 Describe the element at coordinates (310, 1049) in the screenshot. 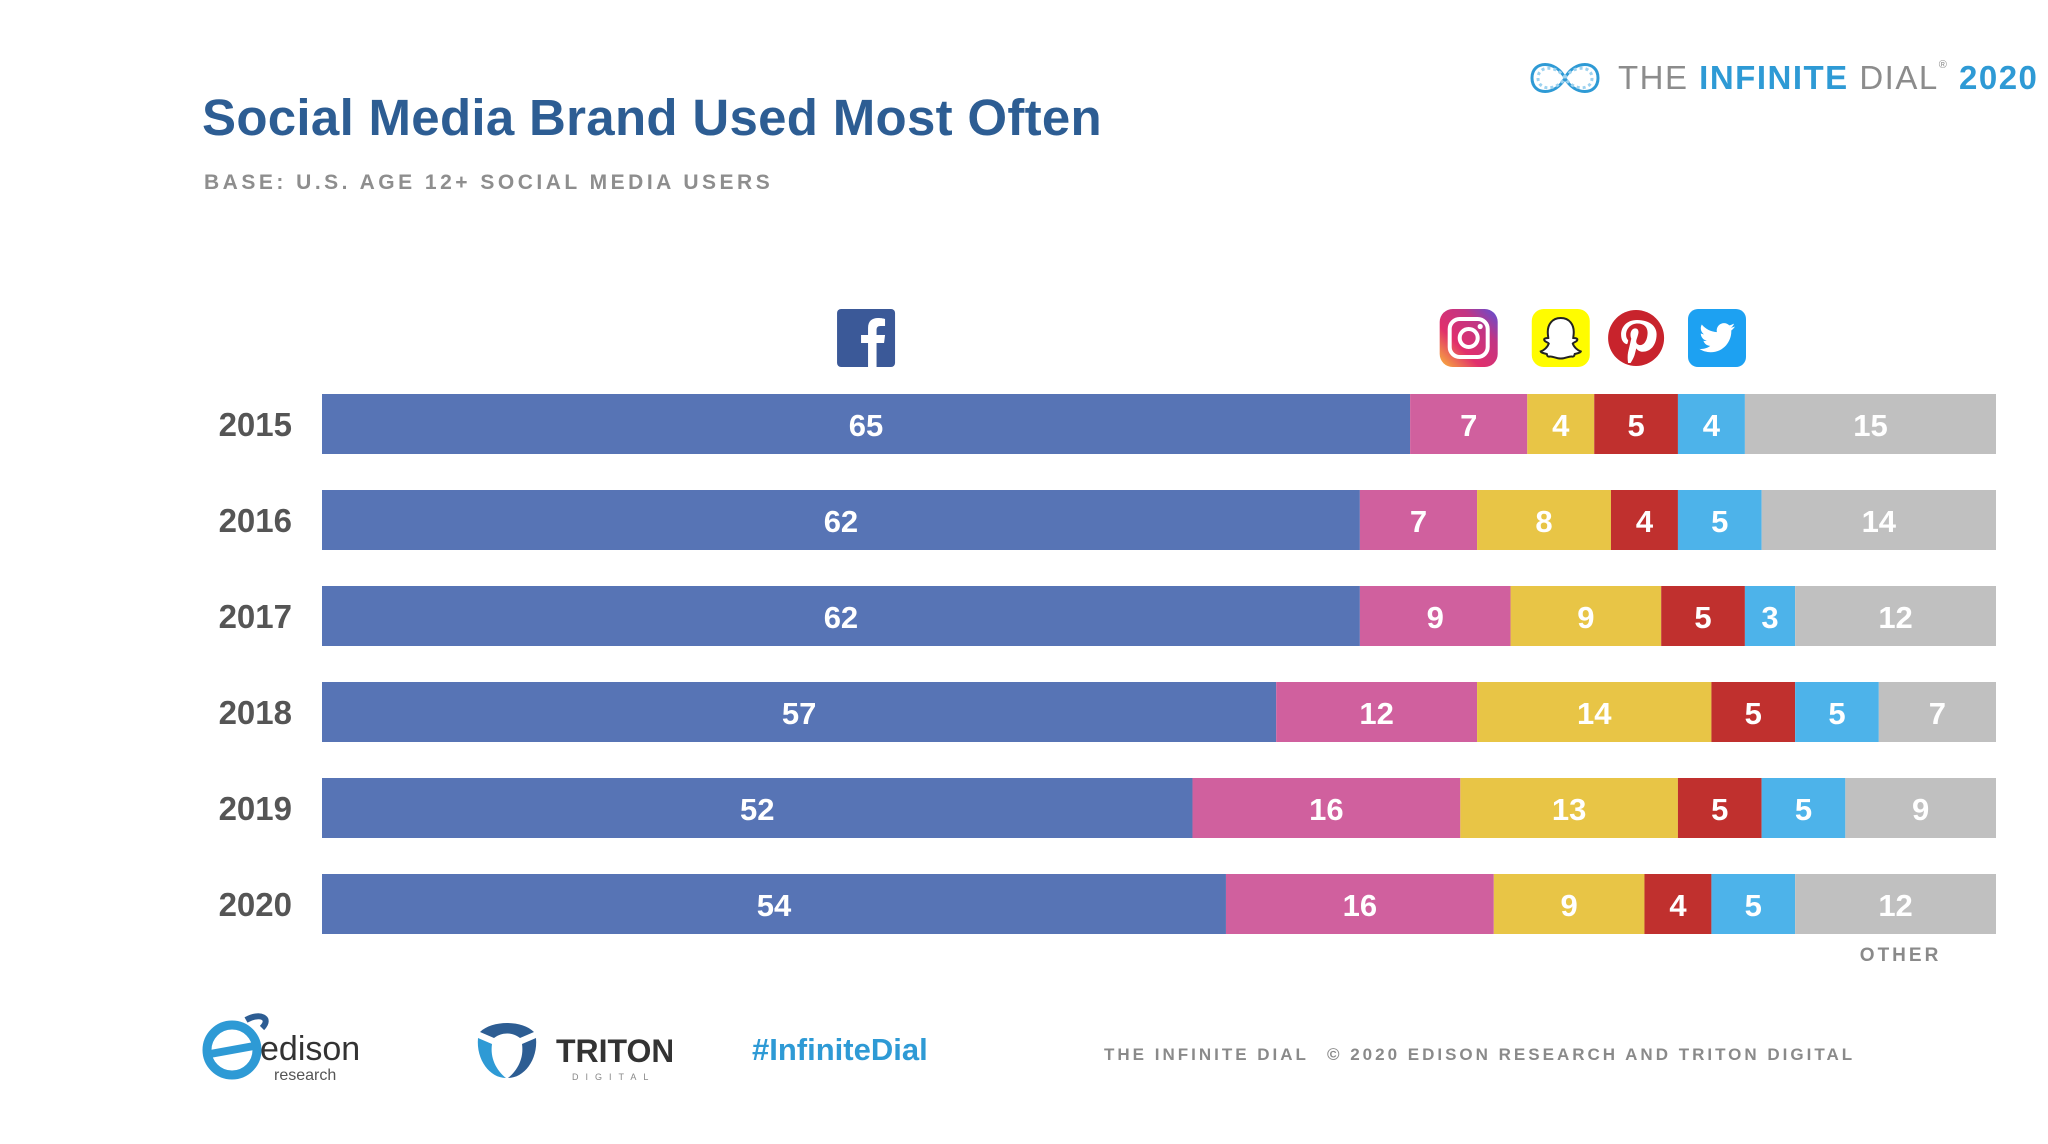

I see `edison-wordmark: edison` at that location.